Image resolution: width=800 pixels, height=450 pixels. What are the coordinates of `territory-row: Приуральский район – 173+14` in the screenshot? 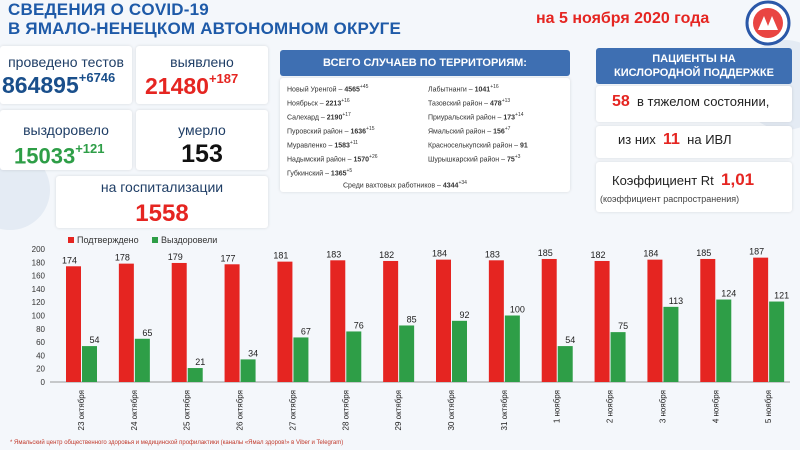 It's located at (476, 117).